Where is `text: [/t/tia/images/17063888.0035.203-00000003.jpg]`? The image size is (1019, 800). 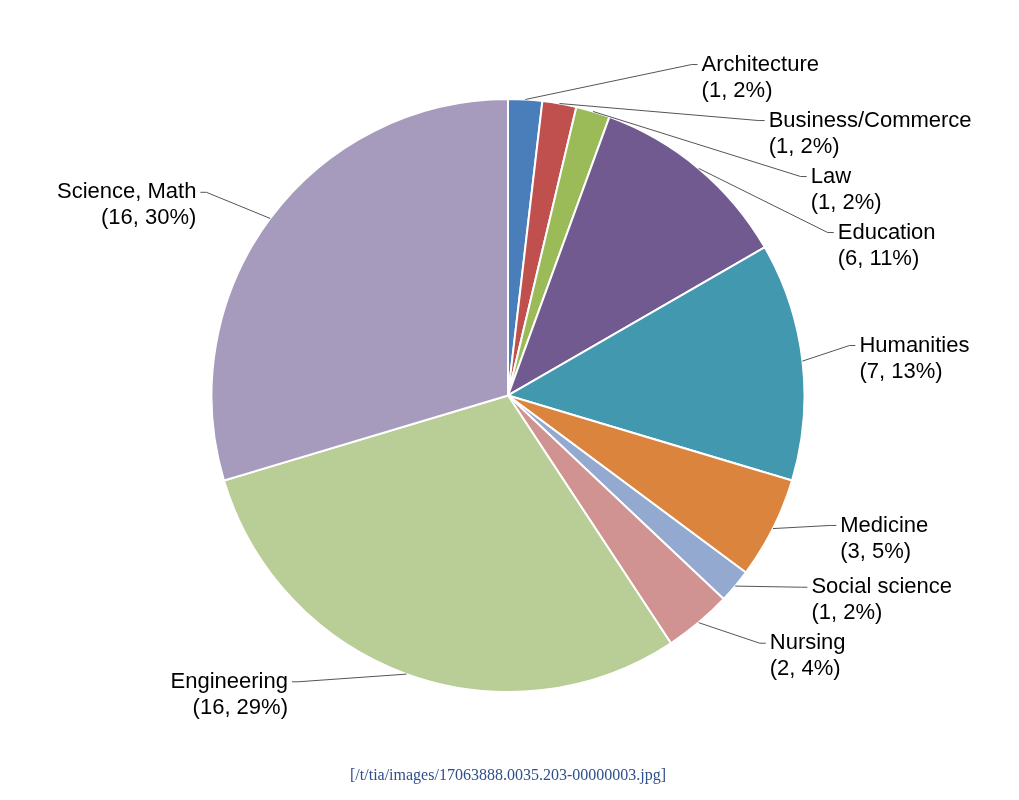 text: [/t/tia/images/17063888.0035.203-00000003.jpg] is located at coordinates (508, 775).